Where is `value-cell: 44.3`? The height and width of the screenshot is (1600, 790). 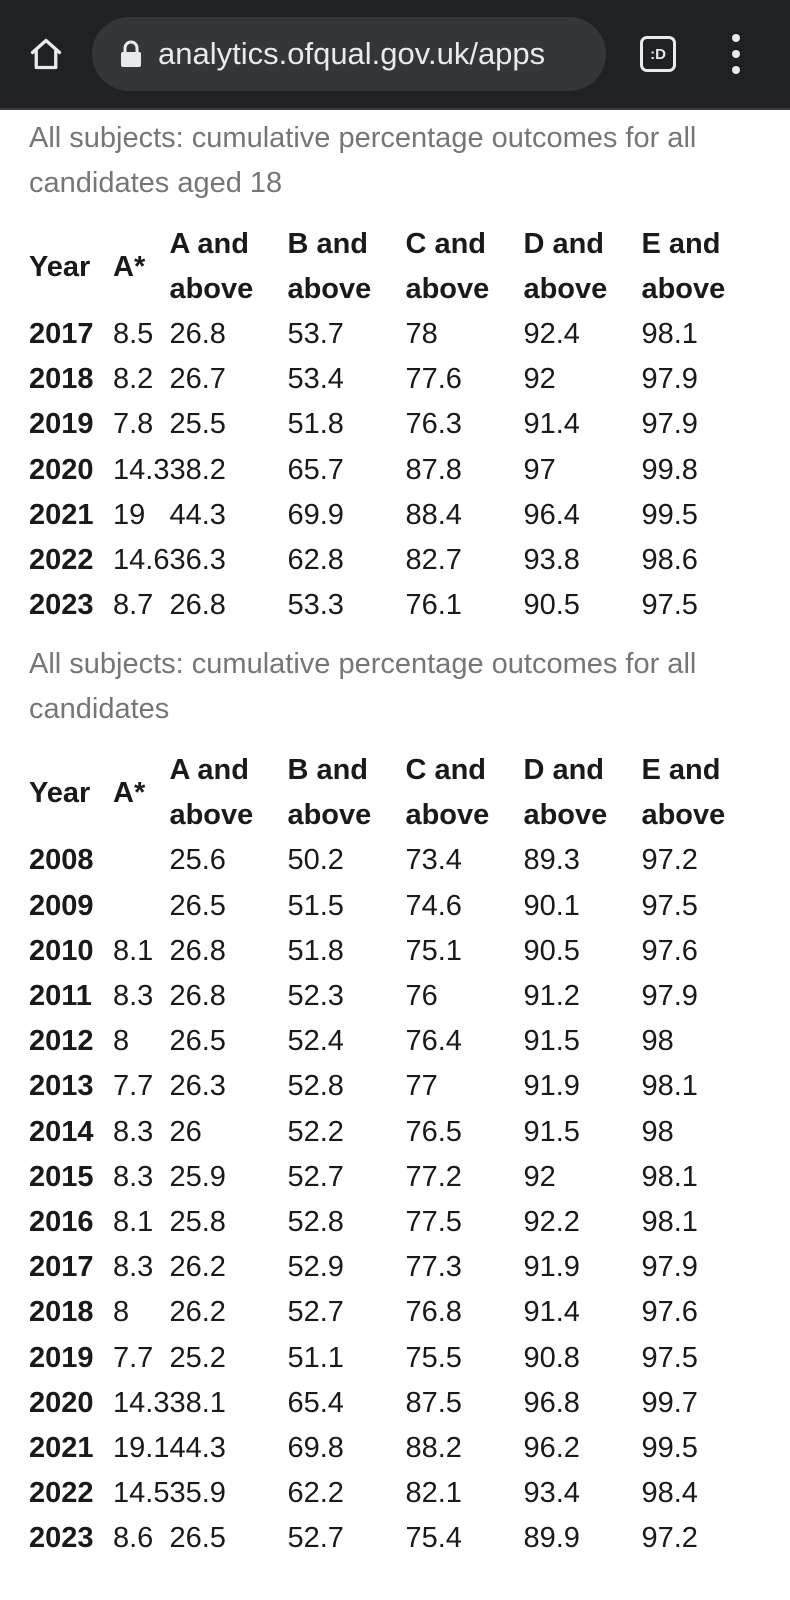 value-cell: 44.3 is located at coordinates (197, 1448).